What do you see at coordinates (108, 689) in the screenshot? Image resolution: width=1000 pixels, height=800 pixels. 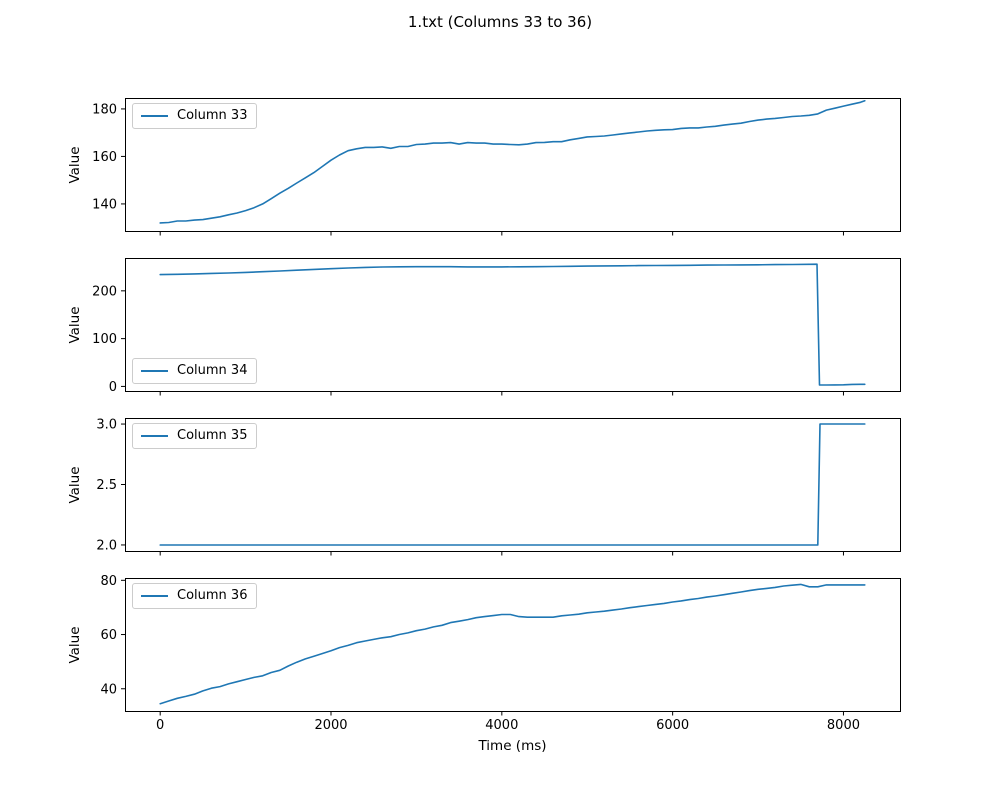 I see `y-tick-label: 40` at bounding box center [108, 689].